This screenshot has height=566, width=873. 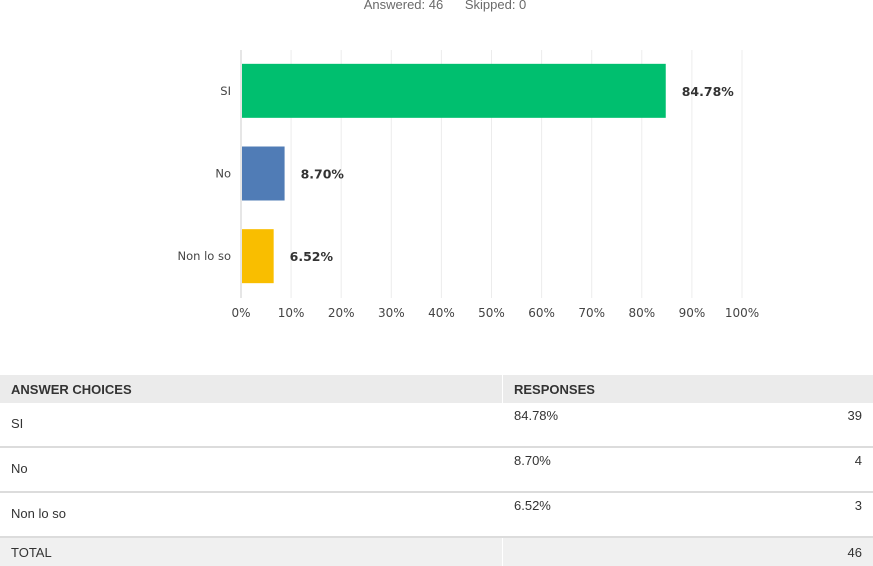 What do you see at coordinates (403, 6) in the screenshot?
I see `answered-count: Answered: 46` at bounding box center [403, 6].